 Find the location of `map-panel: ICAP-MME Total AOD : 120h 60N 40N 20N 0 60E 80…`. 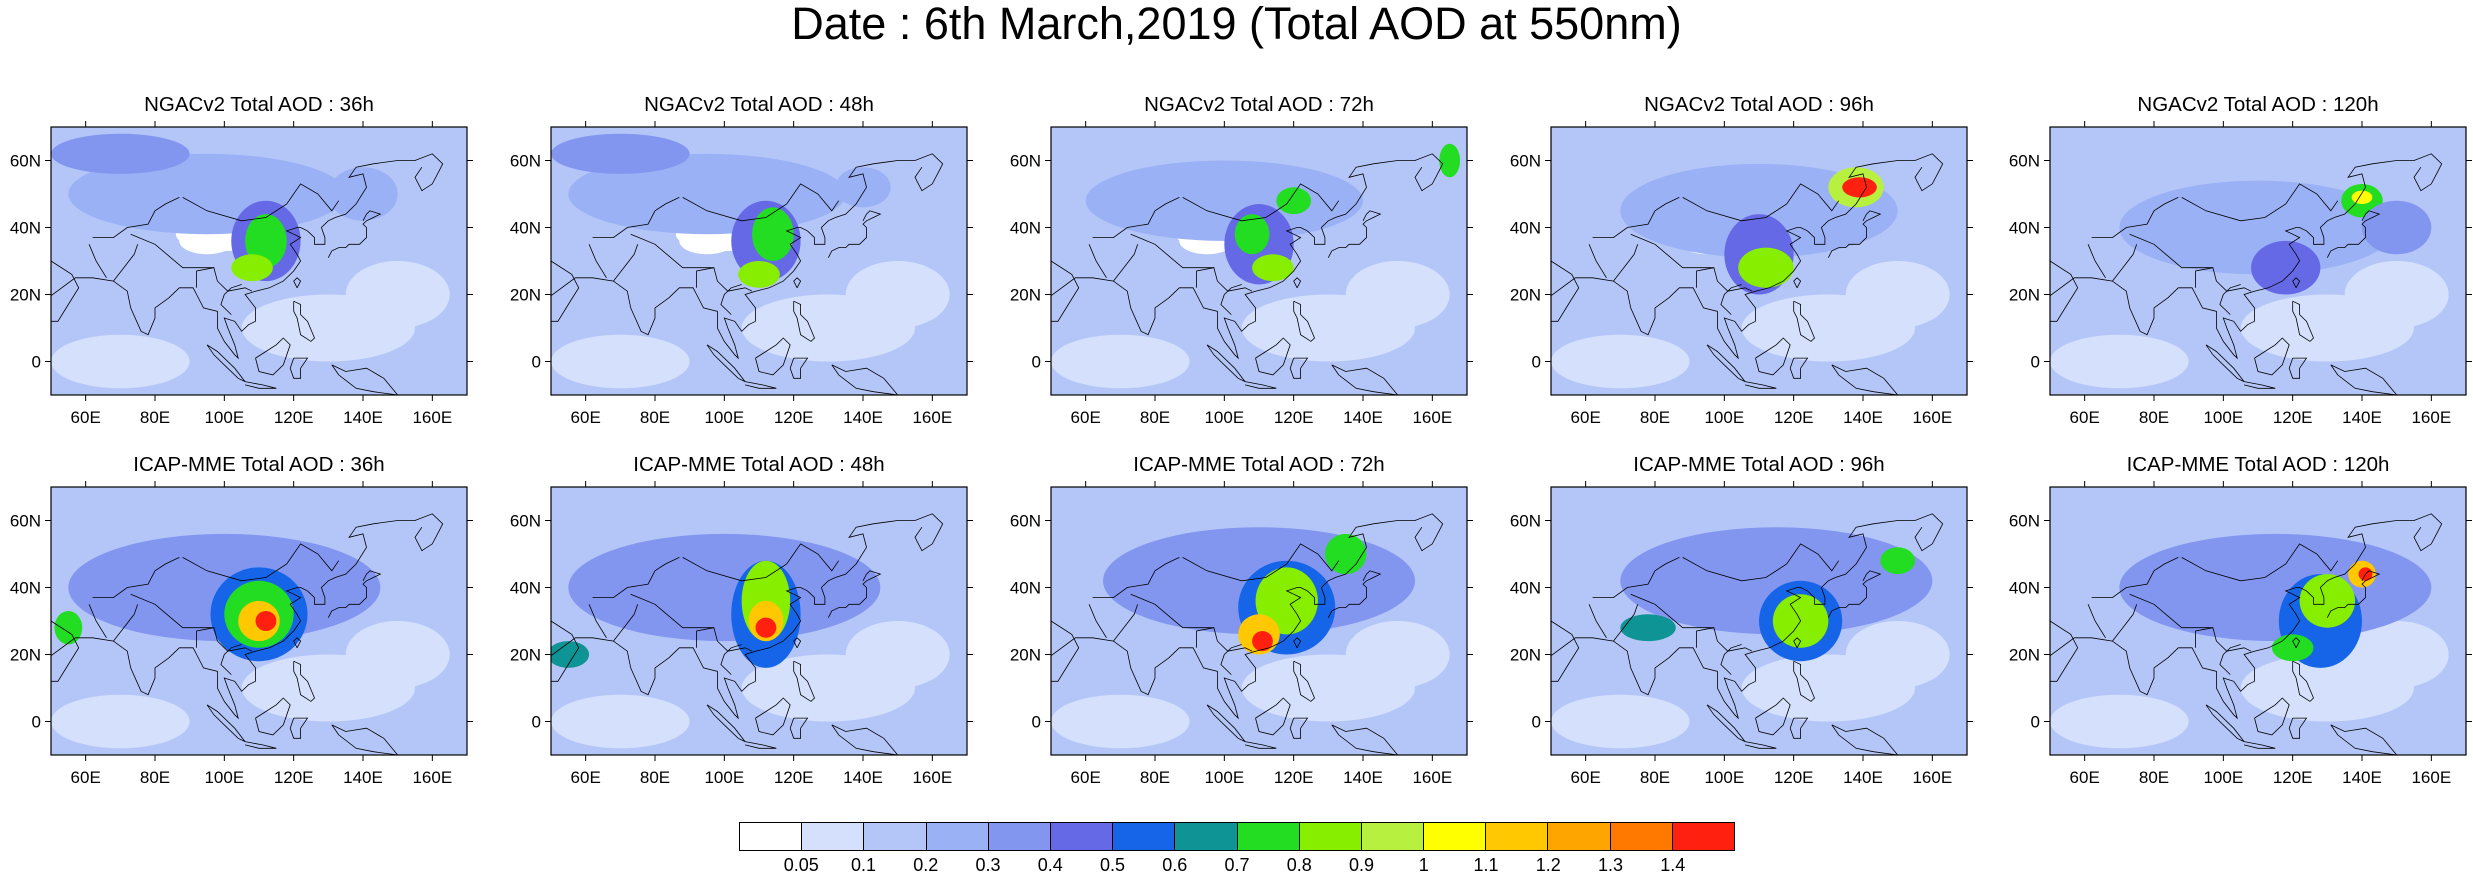

map-panel: ICAP-MME Total AOD : 120h 60N 40N 20N 0 60E 80… is located at coordinates (2240, 633).